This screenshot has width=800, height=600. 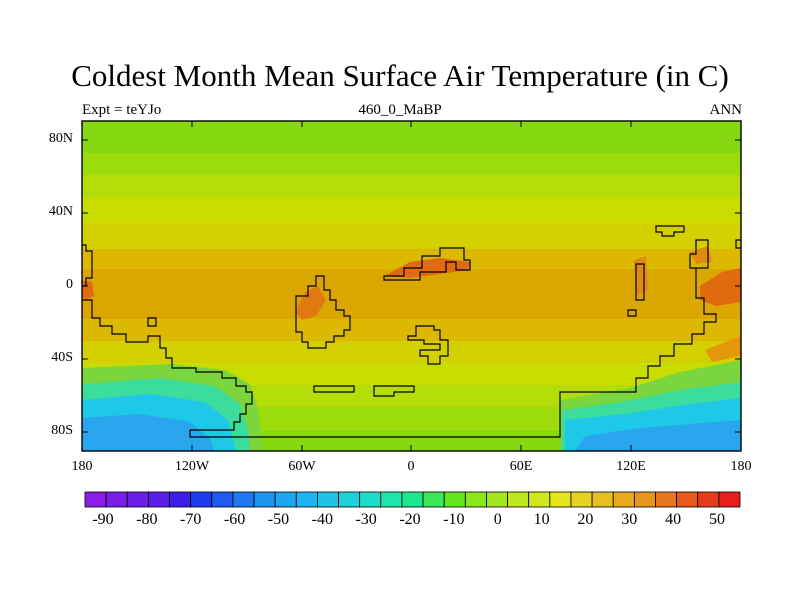 I want to click on colorbar-label: -70, so click(x=191, y=519).